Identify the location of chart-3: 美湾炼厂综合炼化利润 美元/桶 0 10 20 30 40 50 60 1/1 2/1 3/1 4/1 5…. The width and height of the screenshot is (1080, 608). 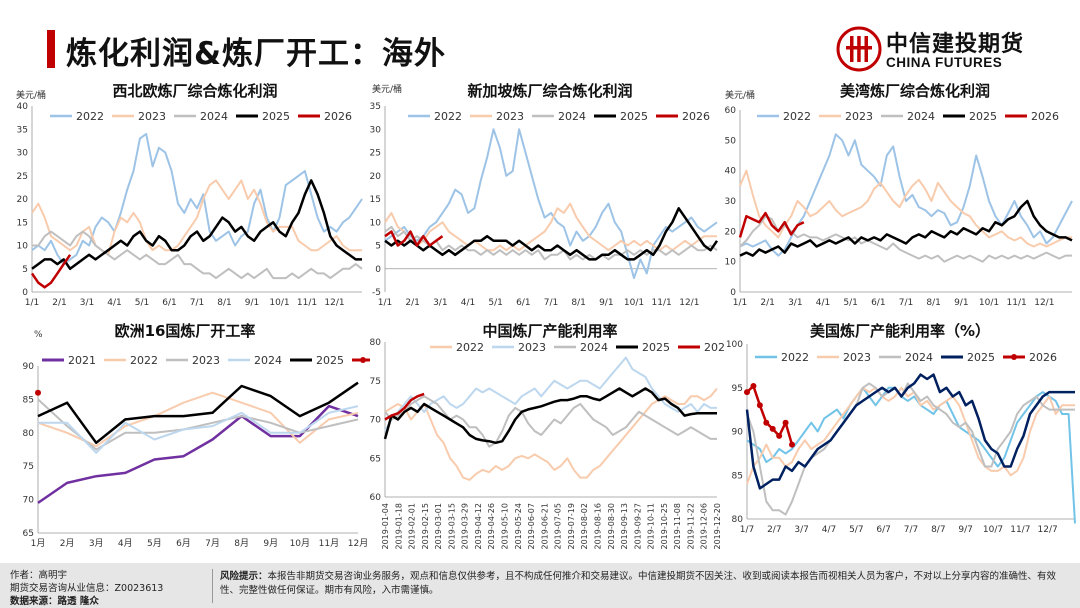
(897, 200).